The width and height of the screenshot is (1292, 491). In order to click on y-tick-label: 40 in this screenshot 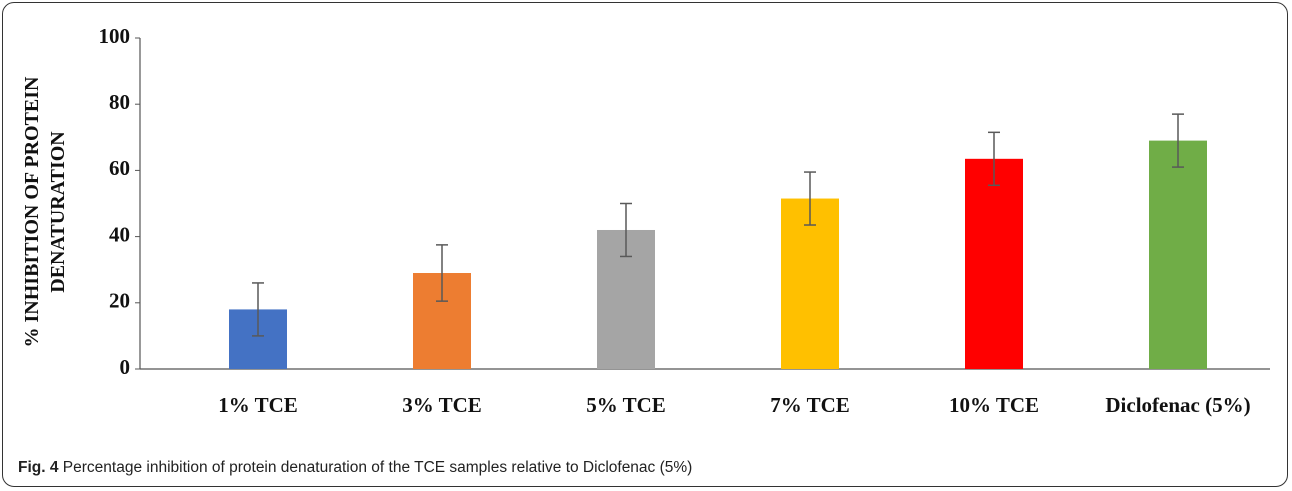, I will do `click(119, 234)`.